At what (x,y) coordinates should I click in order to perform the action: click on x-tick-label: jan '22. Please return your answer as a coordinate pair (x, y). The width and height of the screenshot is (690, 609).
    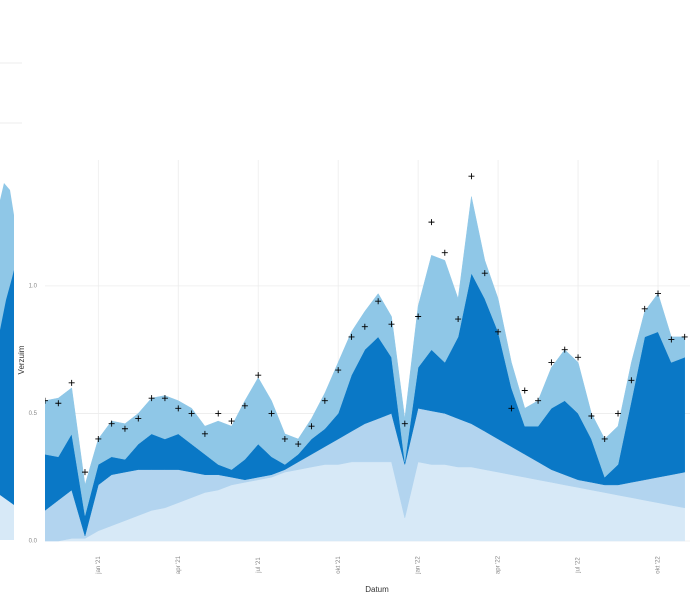
    Looking at the image, I should click on (419, 565).